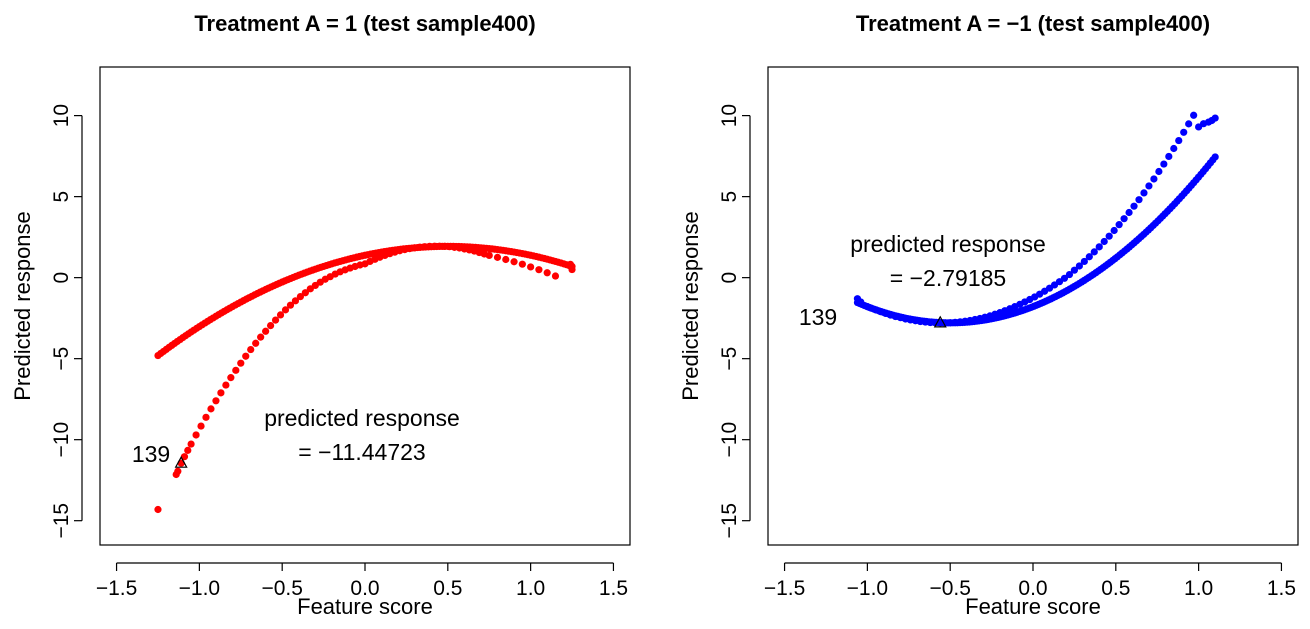  I want to click on chart-title: Treatment A = −1 (test sample400), so click(1033, 23).